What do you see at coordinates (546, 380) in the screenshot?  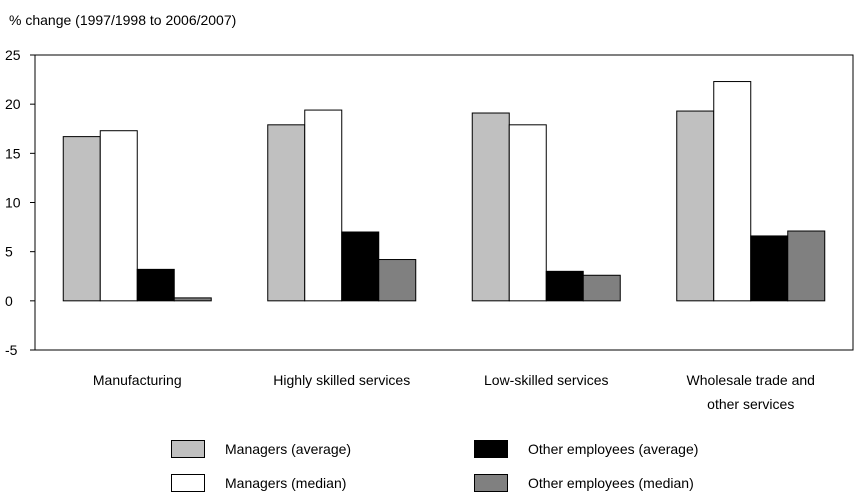 I see `category-label: Low-skilled services` at bounding box center [546, 380].